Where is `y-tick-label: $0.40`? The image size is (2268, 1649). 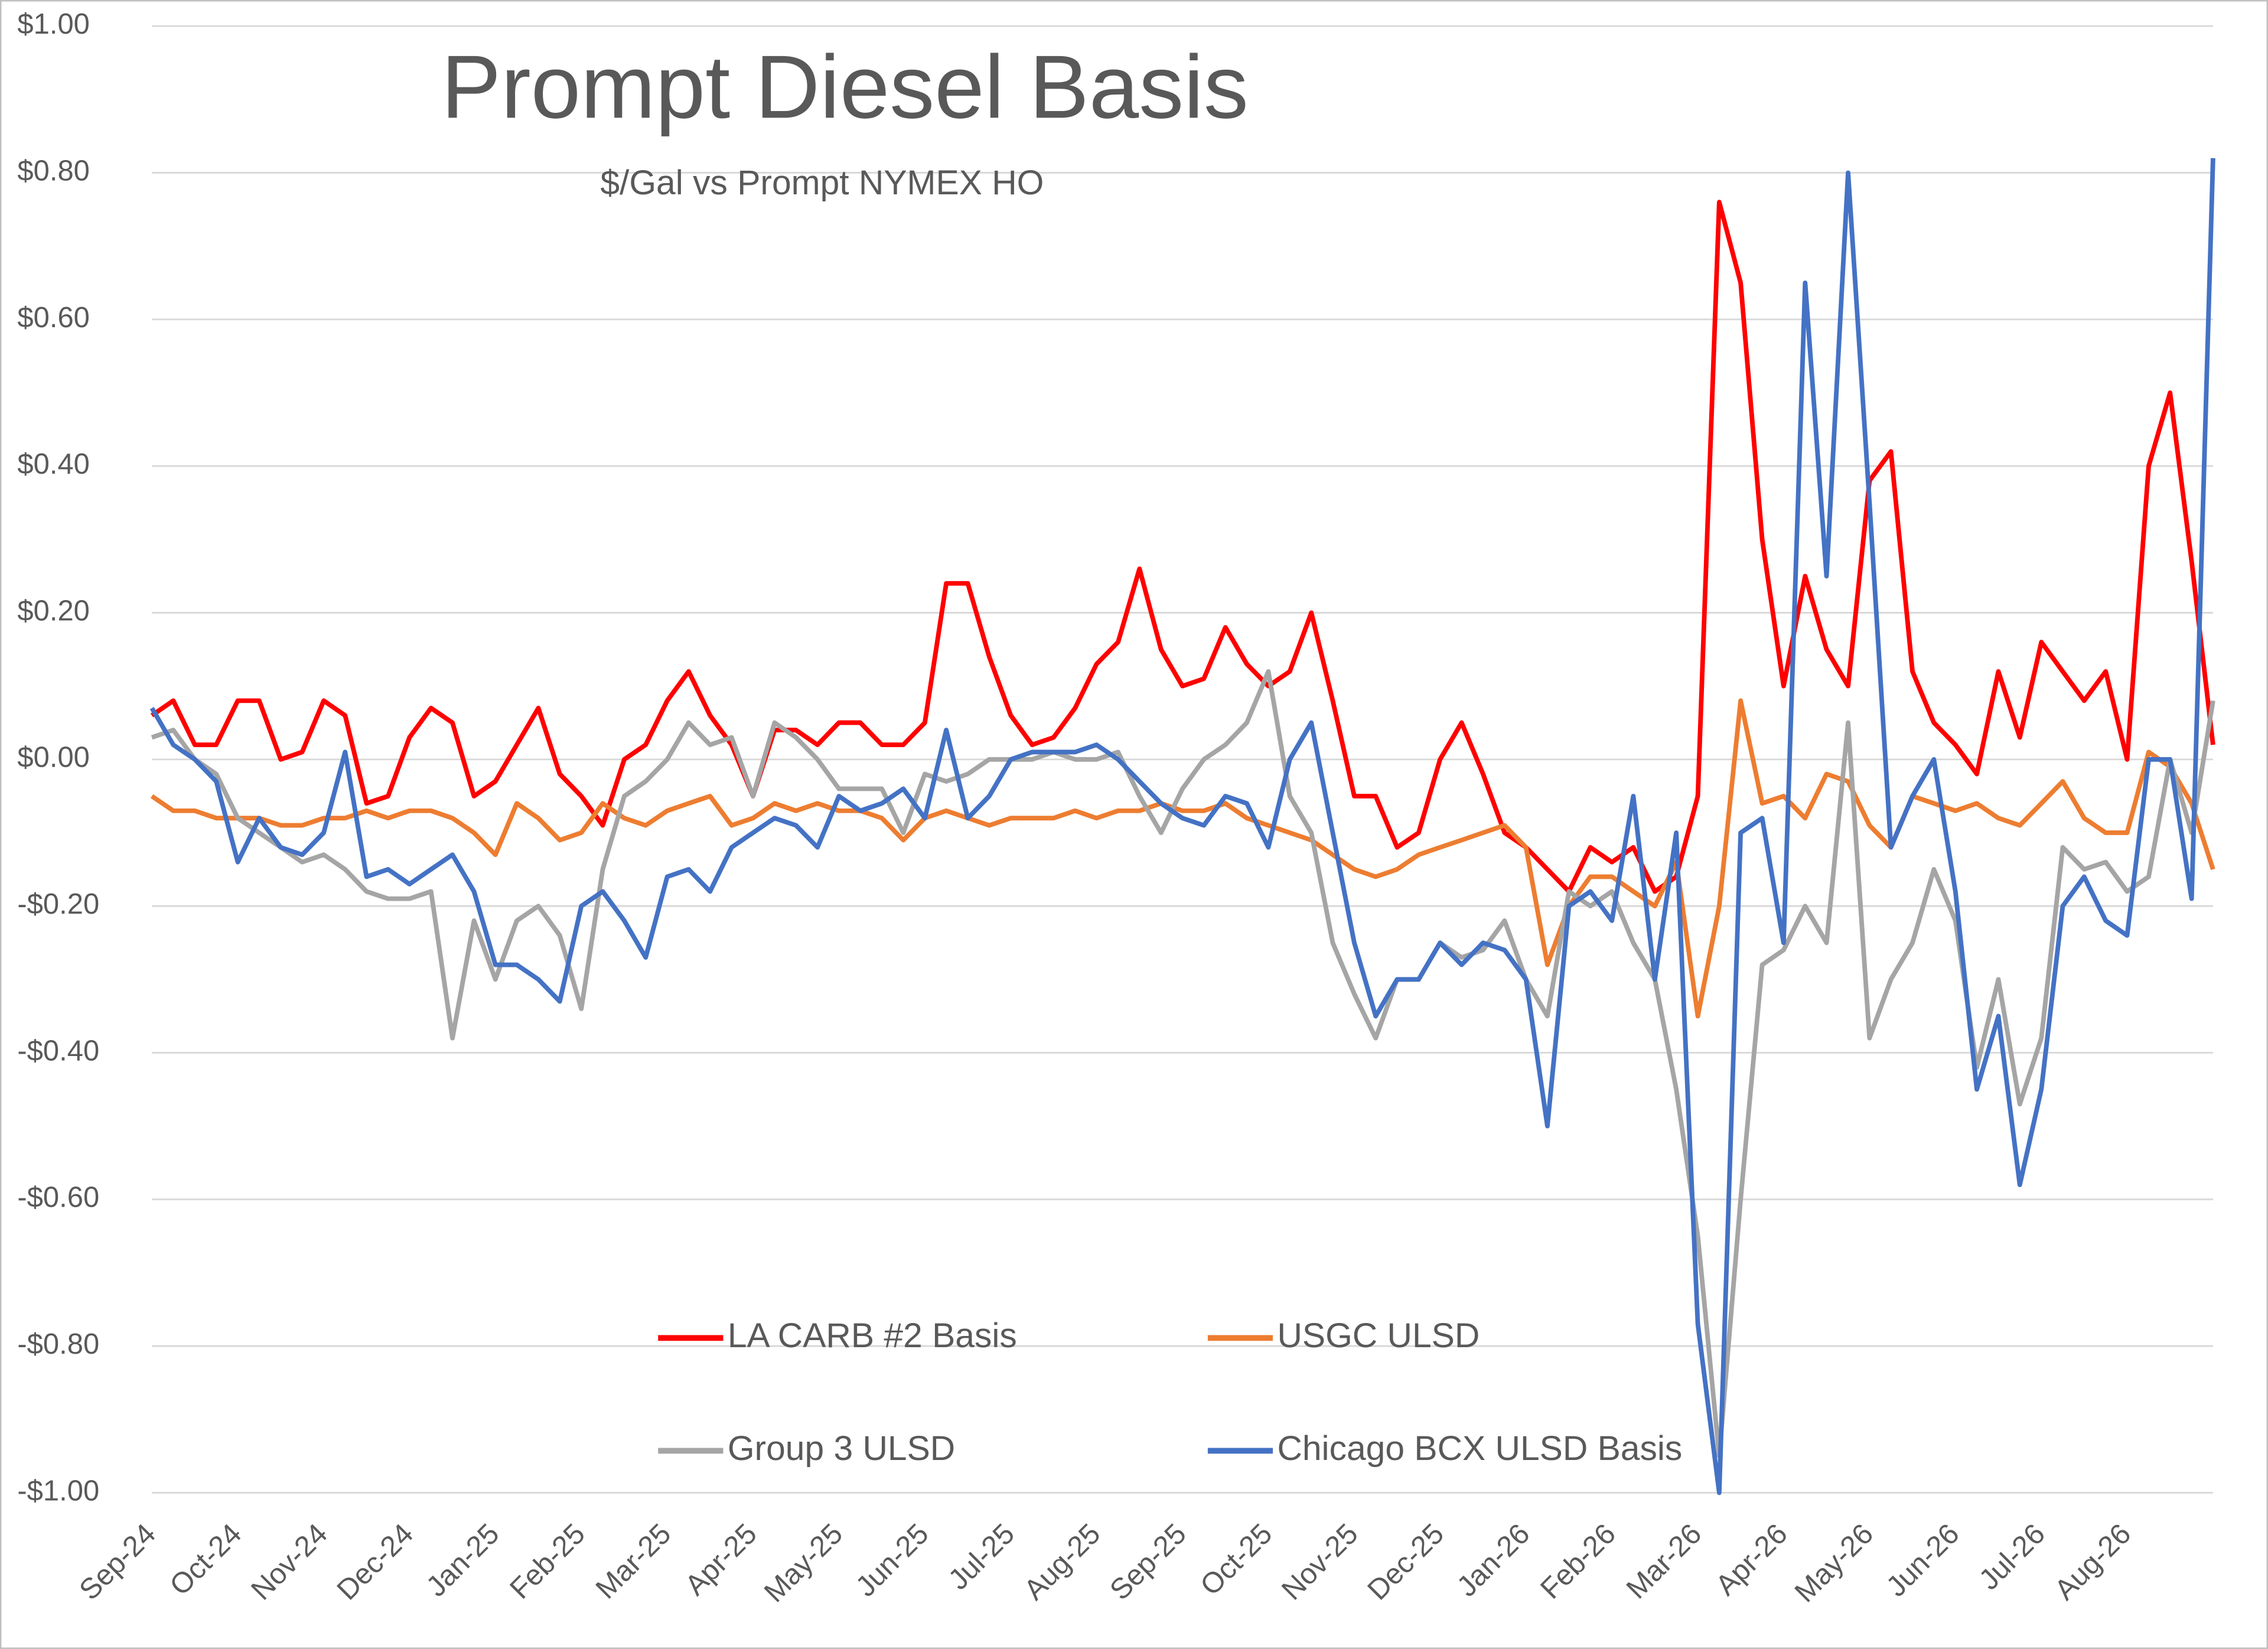 y-tick-label: $0.40 is located at coordinates (53, 464).